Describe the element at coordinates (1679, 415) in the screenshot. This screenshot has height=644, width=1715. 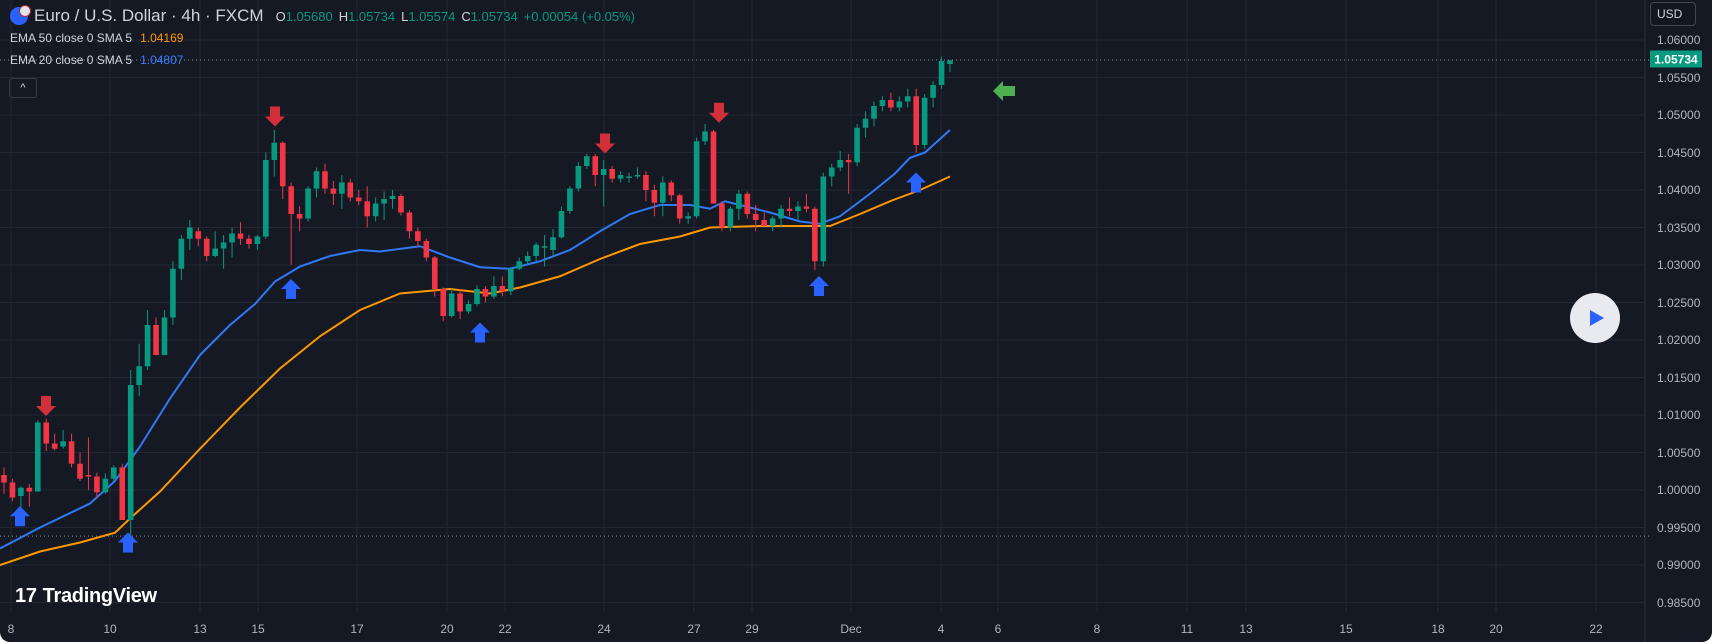
I see `price-tick-label: 1.01000` at that location.